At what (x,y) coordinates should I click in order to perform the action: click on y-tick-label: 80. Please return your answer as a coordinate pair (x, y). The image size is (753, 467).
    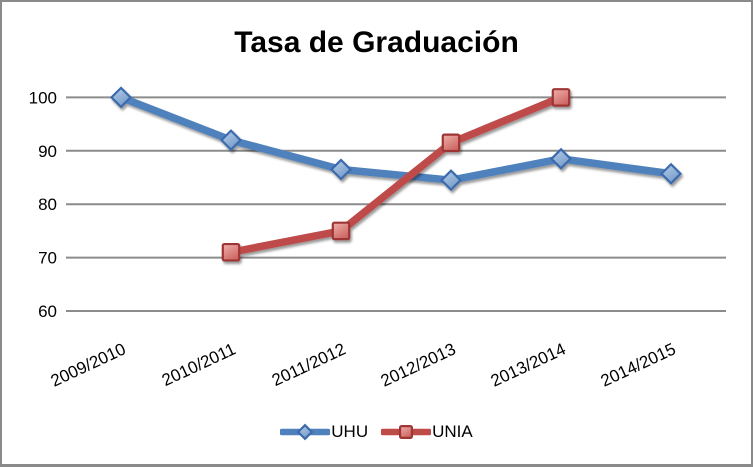
    Looking at the image, I should click on (47, 204).